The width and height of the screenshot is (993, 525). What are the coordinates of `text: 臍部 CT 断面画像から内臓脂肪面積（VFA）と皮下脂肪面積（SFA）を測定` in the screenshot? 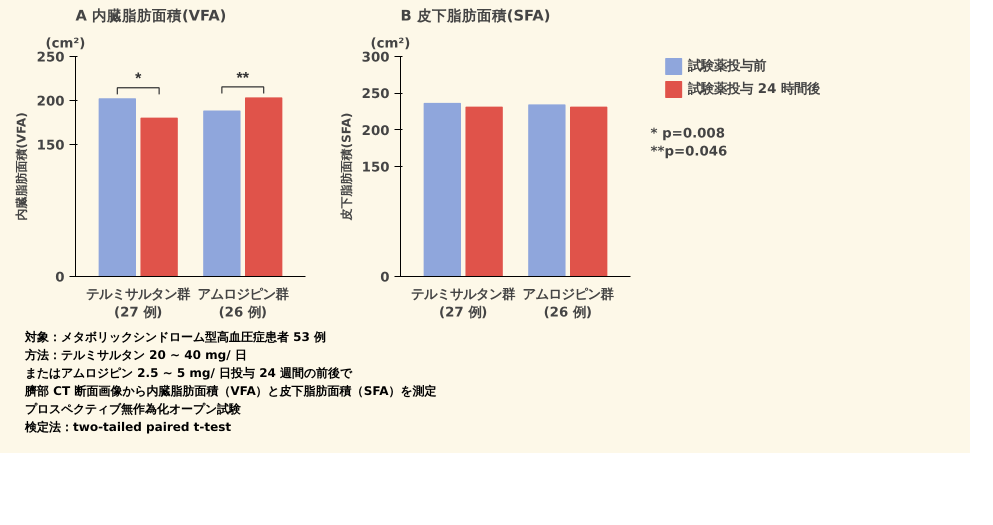 It's located at (230, 391).